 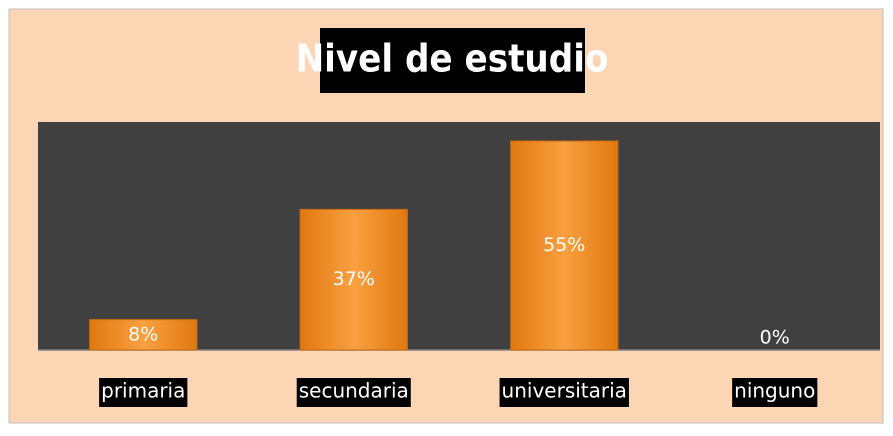 I want to click on x-tick-label: primaria, so click(x=143, y=391).